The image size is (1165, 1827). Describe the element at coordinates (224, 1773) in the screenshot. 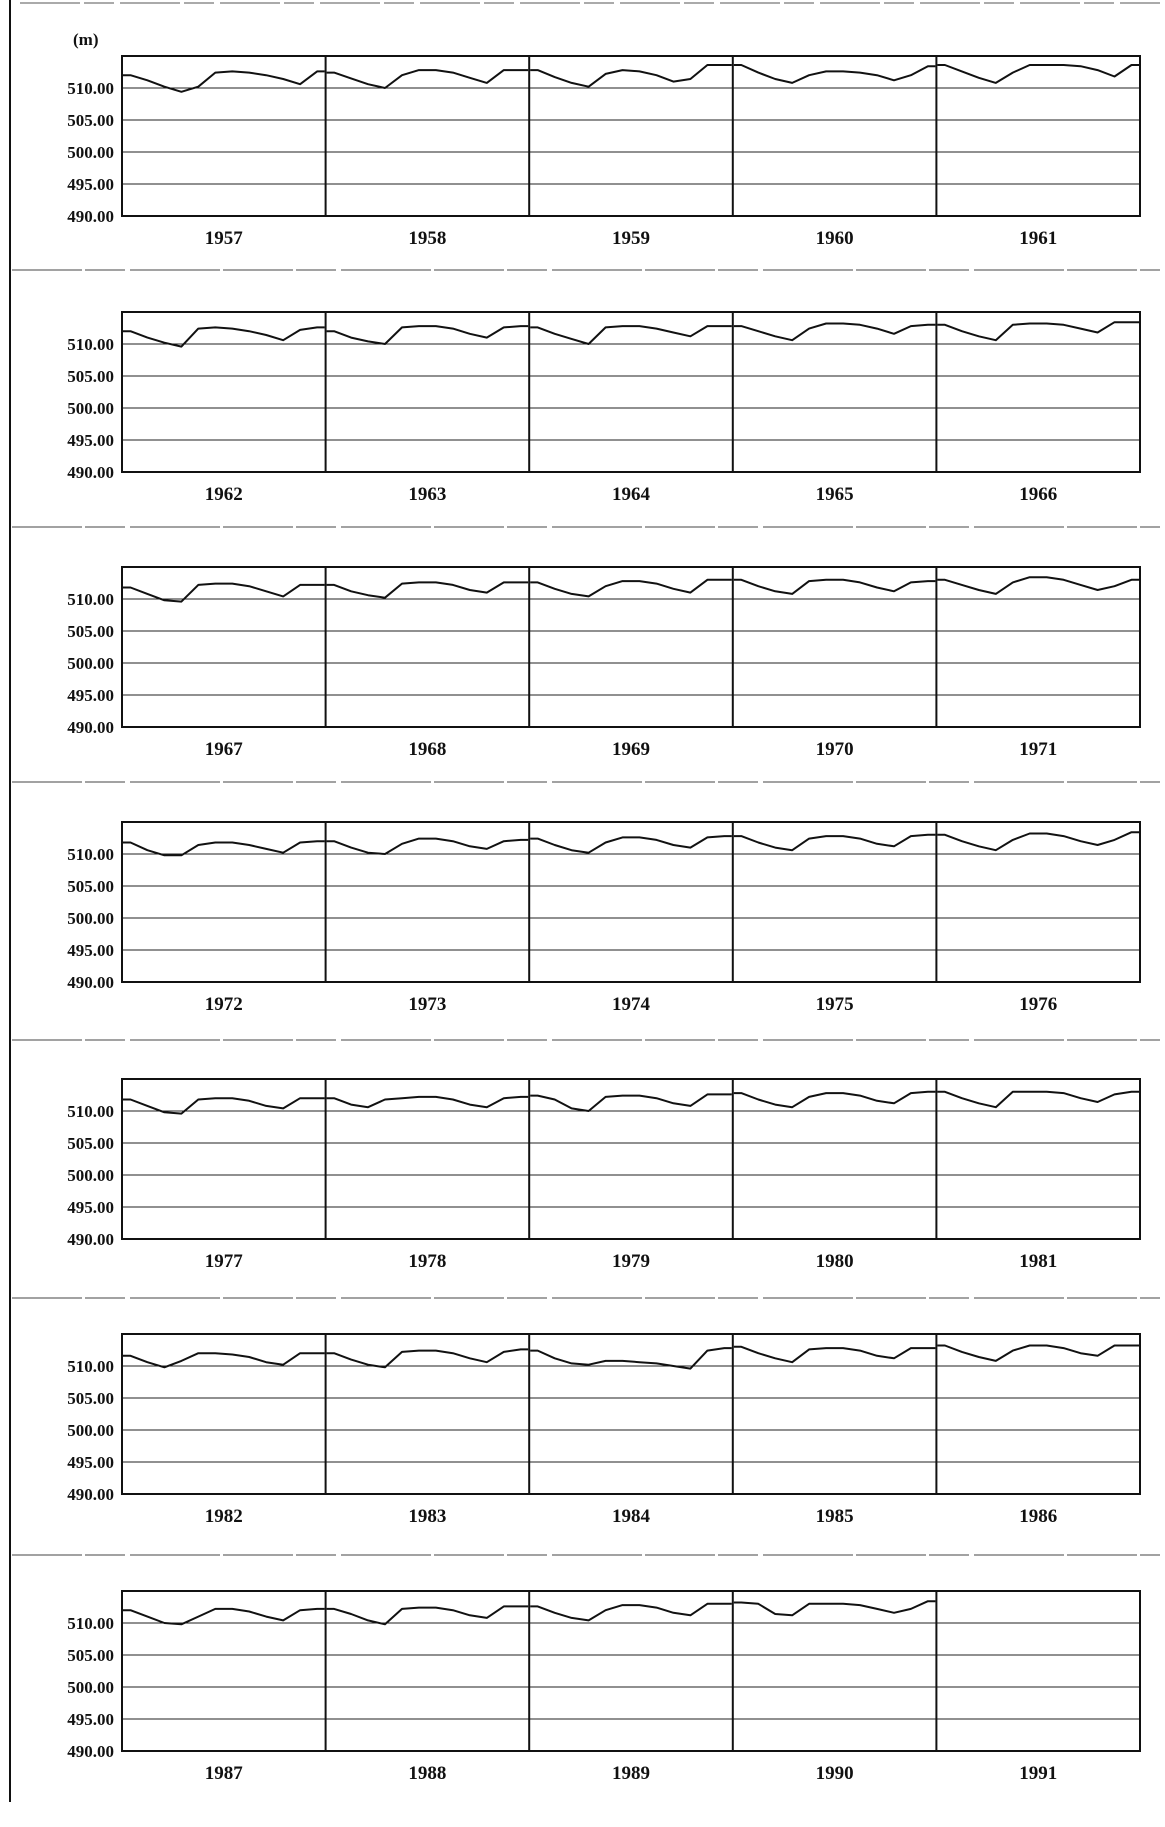

I see `year-label: 1987` at that location.